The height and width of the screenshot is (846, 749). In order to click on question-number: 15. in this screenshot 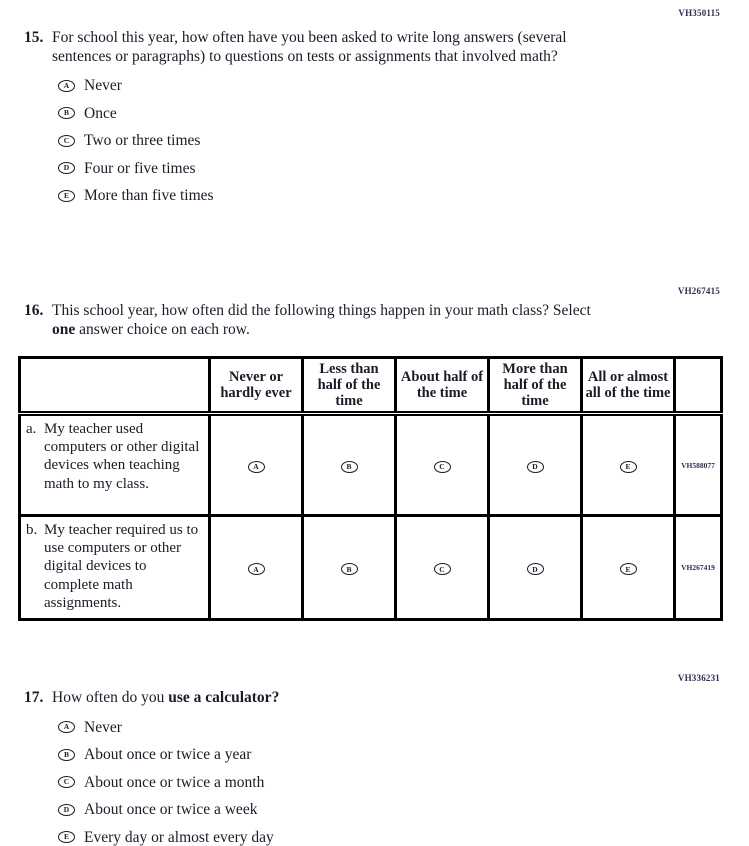, I will do `click(34, 37)`.